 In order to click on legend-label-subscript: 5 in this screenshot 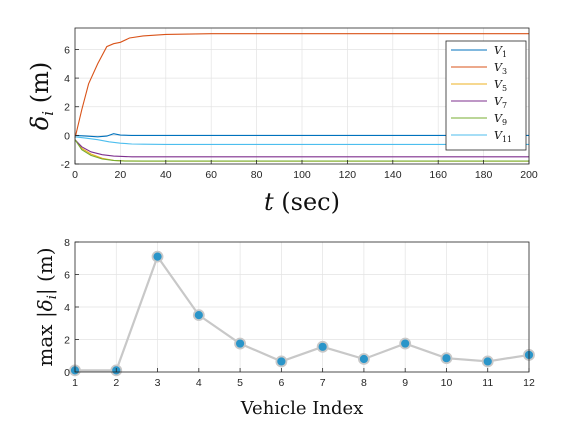, I will do `click(504, 88)`.